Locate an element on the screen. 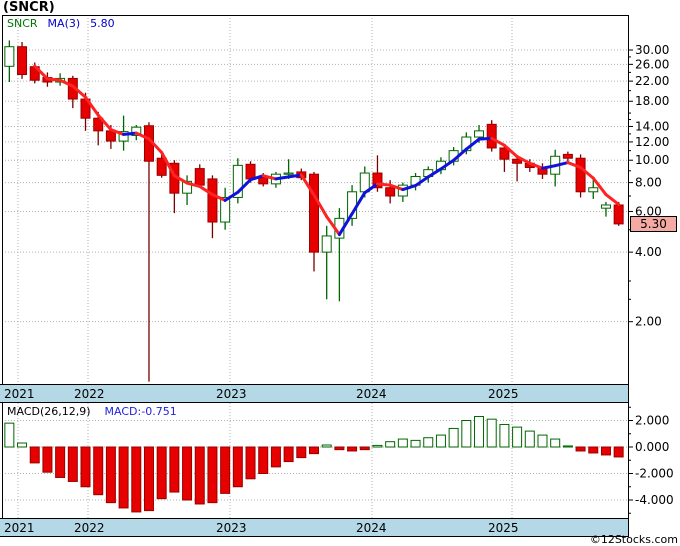 This screenshot has width=680, height=546. legend-ma-value: 5.80 is located at coordinates (102, 23).